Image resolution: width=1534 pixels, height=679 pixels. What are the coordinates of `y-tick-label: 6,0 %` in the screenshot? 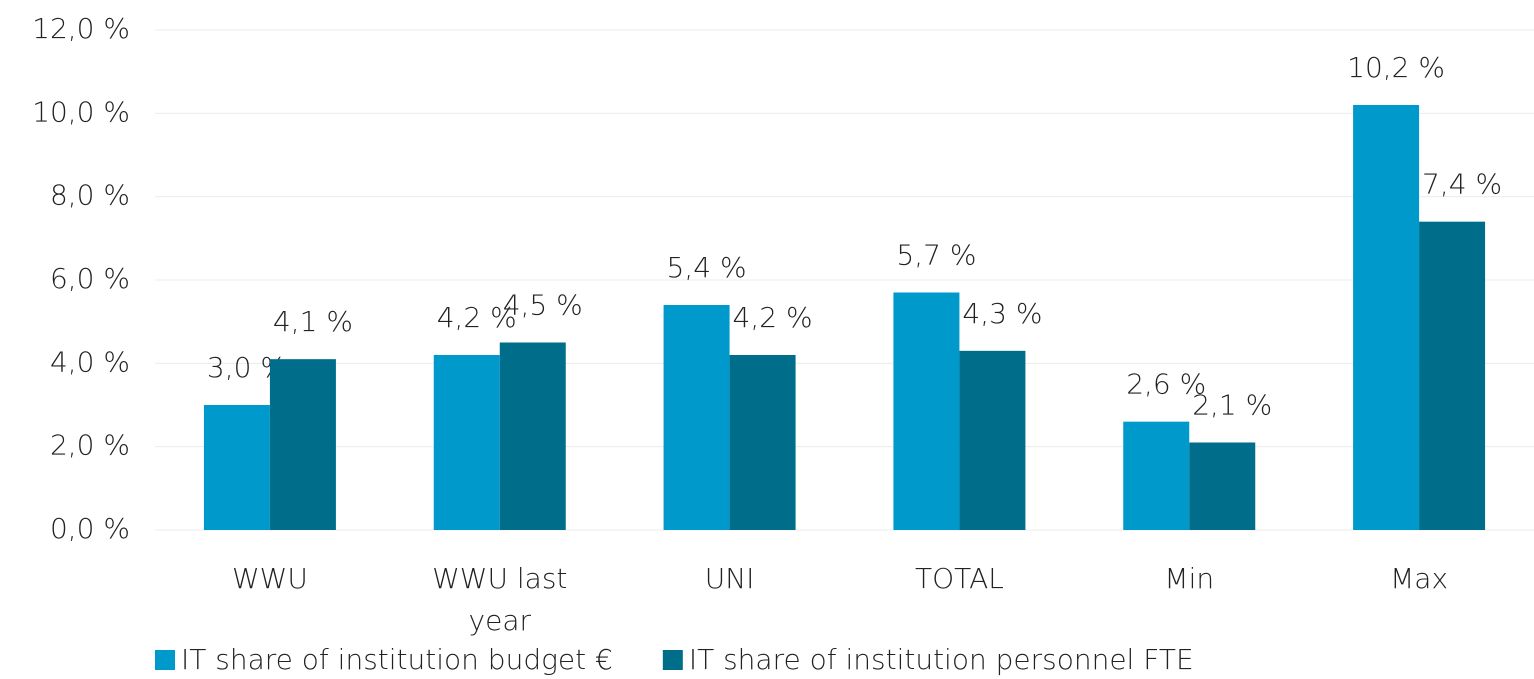 It's located at (90, 278).